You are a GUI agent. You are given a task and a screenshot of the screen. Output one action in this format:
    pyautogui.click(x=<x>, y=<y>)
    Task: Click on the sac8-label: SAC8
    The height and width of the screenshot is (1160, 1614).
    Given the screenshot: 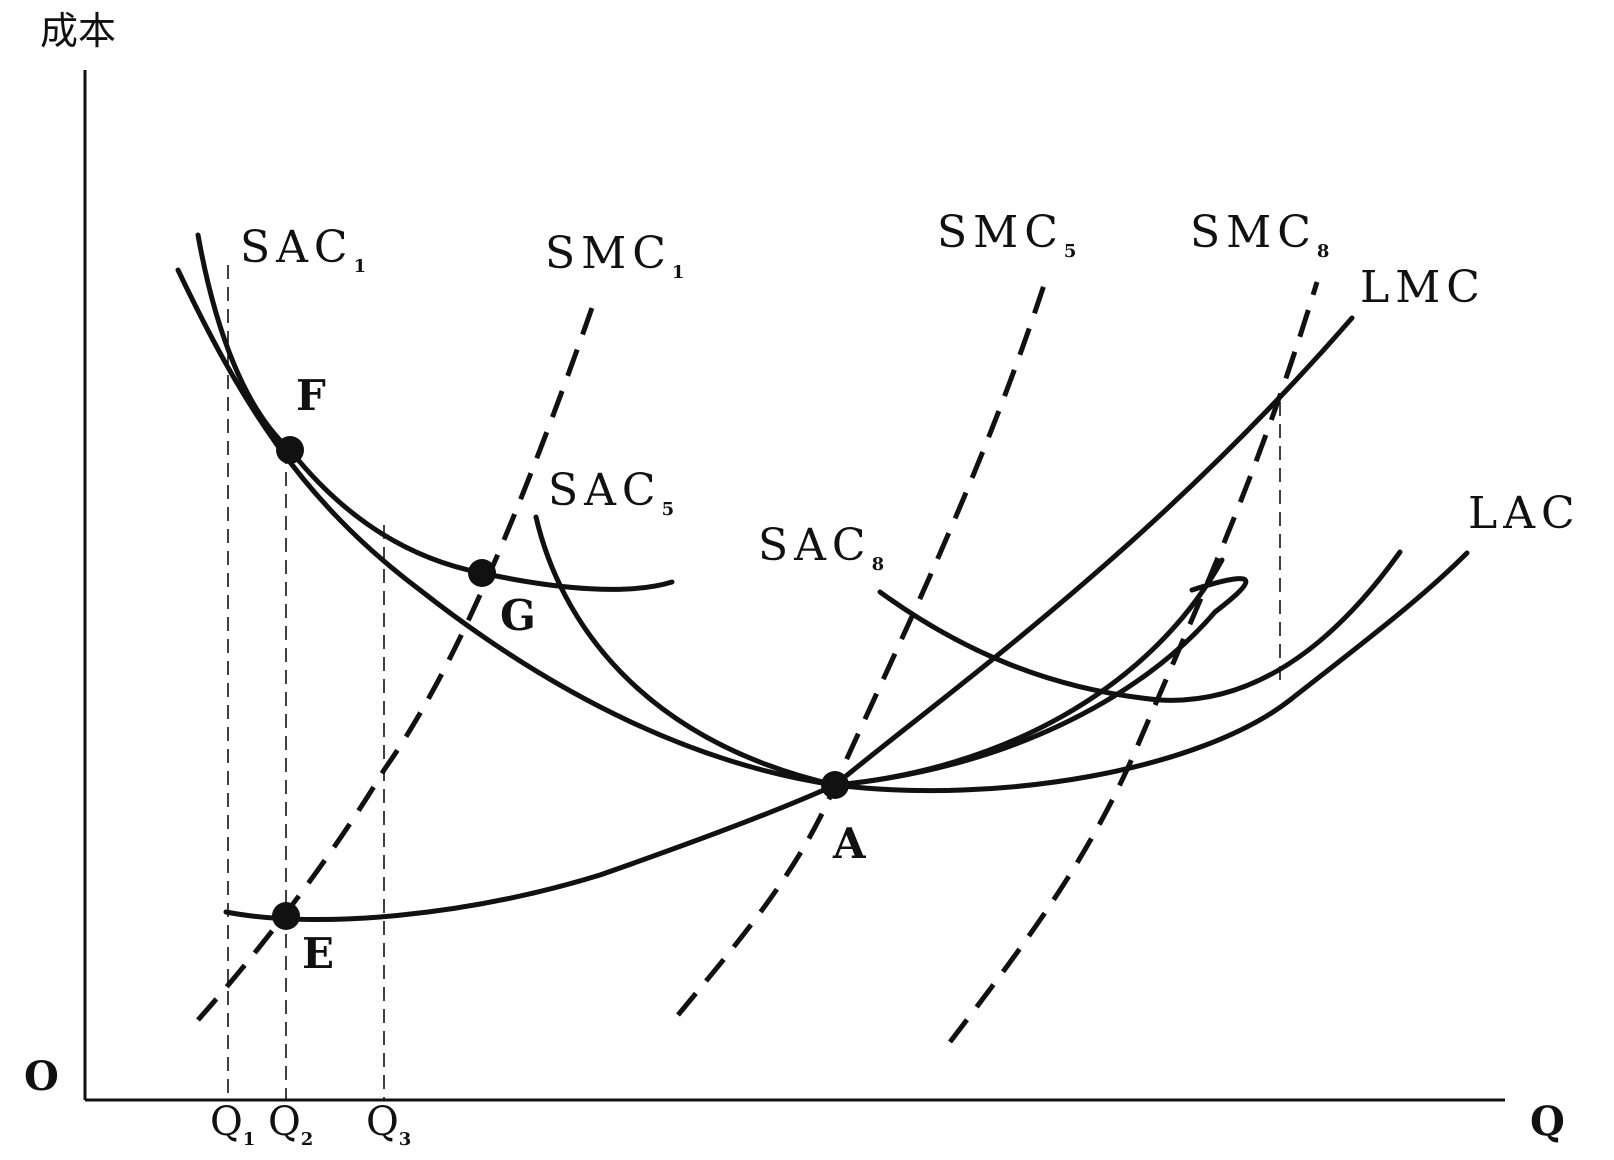 What is the action you would take?
    pyautogui.click(x=824, y=547)
    